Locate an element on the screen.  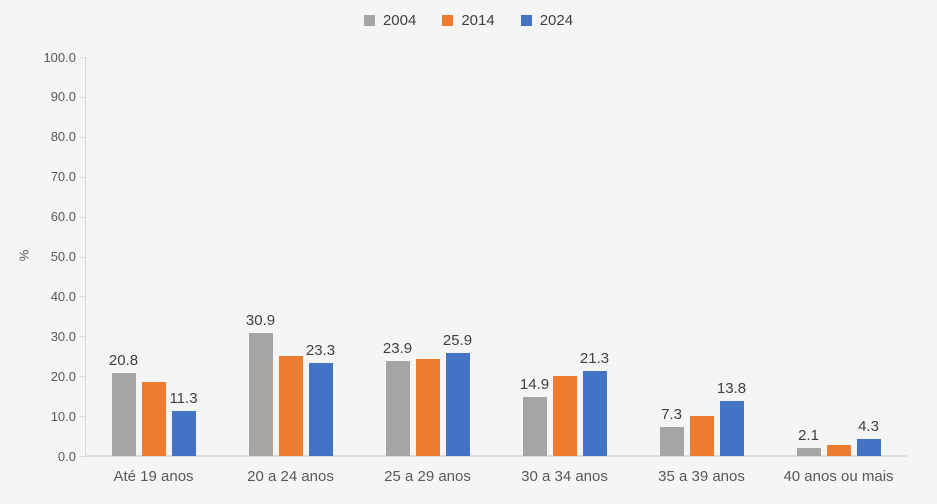
bar-2004-5: 7.3 is located at coordinates (671, 431).